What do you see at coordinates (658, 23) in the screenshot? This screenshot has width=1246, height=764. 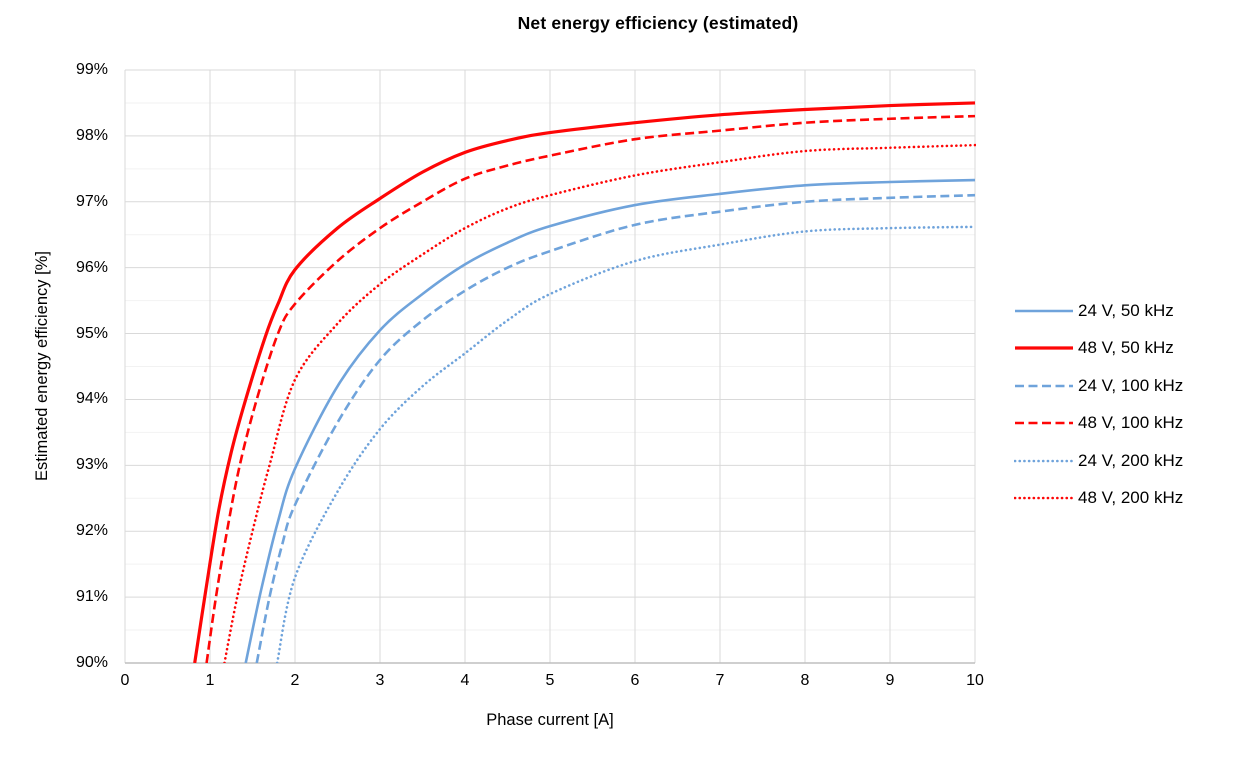 I see `chart-title: Net energy efficiency (estimated)` at bounding box center [658, 23].